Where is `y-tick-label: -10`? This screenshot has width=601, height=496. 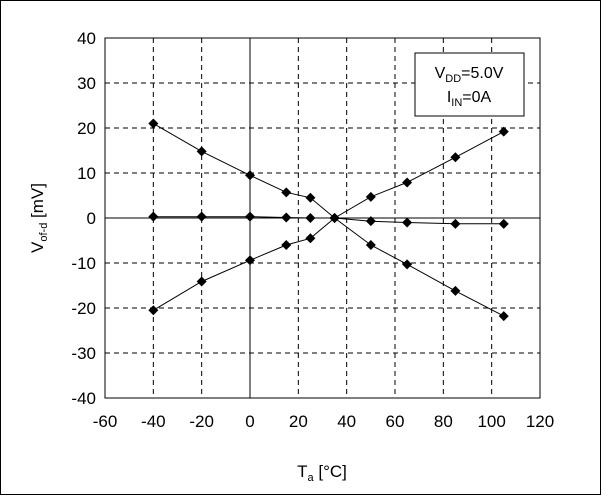
y-tick-label: -10 is located at coordinates (83, 263).